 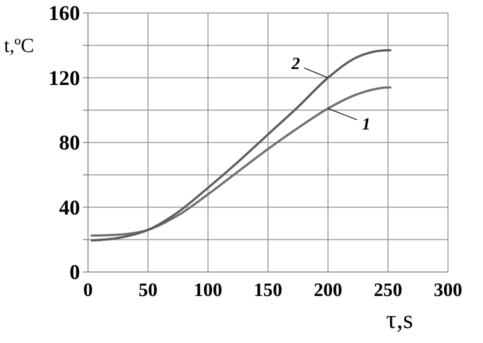 I want to click on x-tick-label: 50, so click(x=148, y=290).